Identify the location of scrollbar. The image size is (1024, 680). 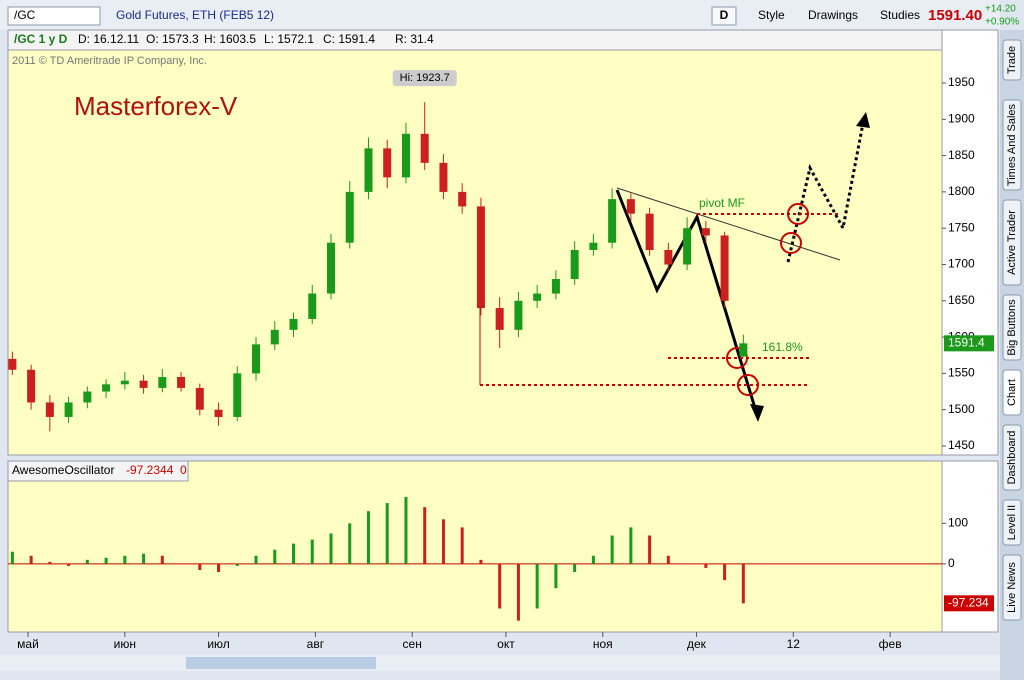
(500, 663).